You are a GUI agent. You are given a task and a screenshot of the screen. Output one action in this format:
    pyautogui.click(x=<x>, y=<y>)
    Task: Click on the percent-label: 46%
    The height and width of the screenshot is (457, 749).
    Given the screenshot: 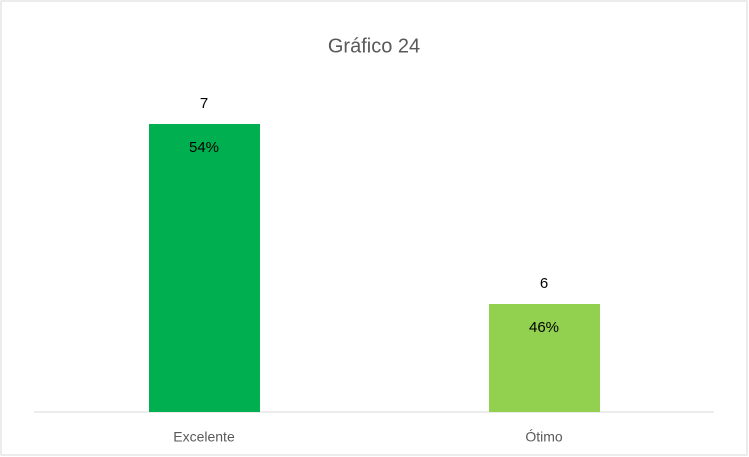 What is the action you would take?
    pyautogui.click(x=544, y=327)
    